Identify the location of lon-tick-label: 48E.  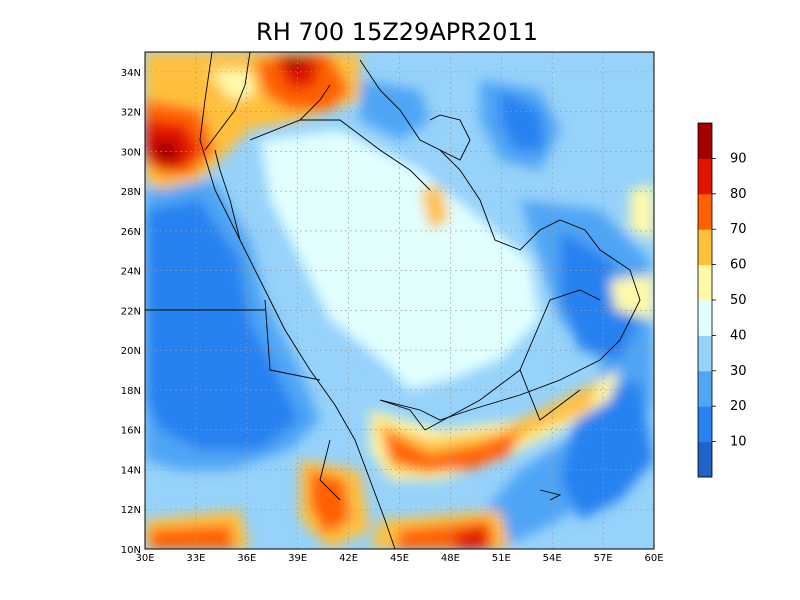
(450, 558).